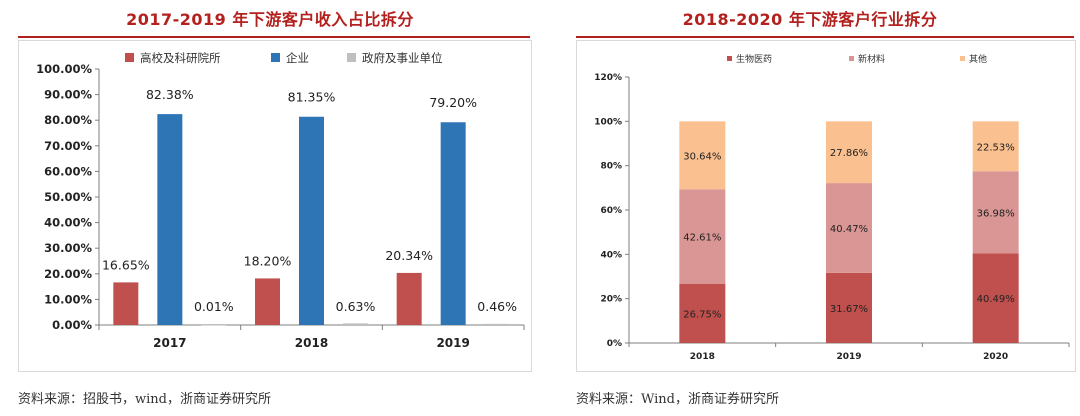 The width and height of the screenshot is (1080, 416). I want to click on y-tick-label-1: 10.00%, so click(68, 299).